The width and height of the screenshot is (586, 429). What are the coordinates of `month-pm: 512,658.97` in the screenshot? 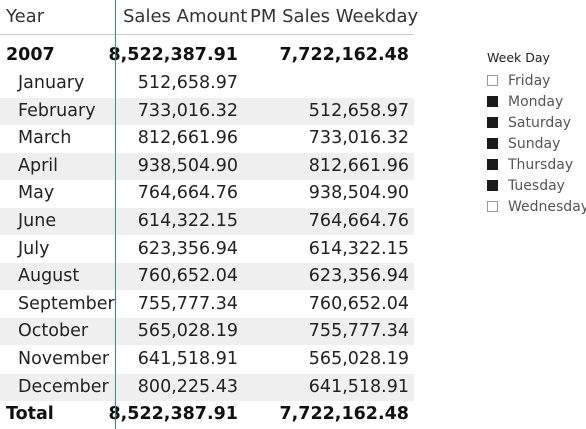 It's located at (358, 110).